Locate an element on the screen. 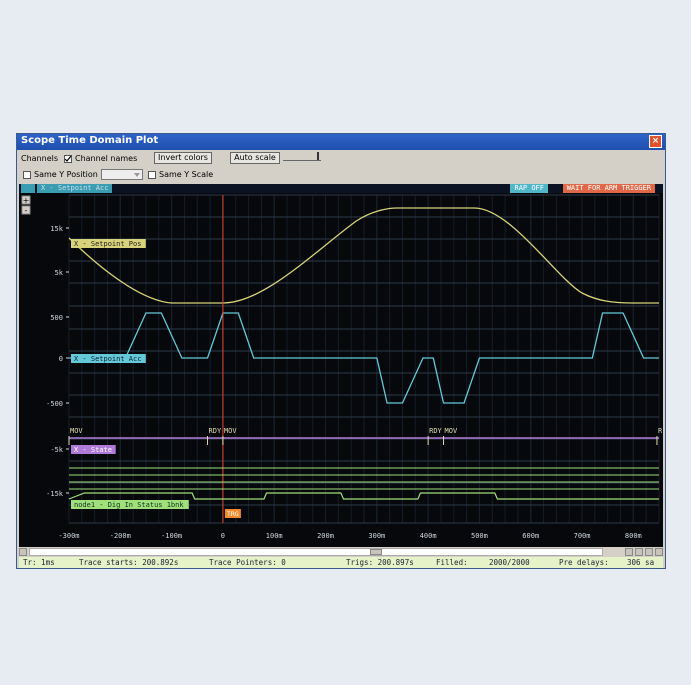 The image size is (691, 685). state-marker-label: R is located at coordinates (660, 431).